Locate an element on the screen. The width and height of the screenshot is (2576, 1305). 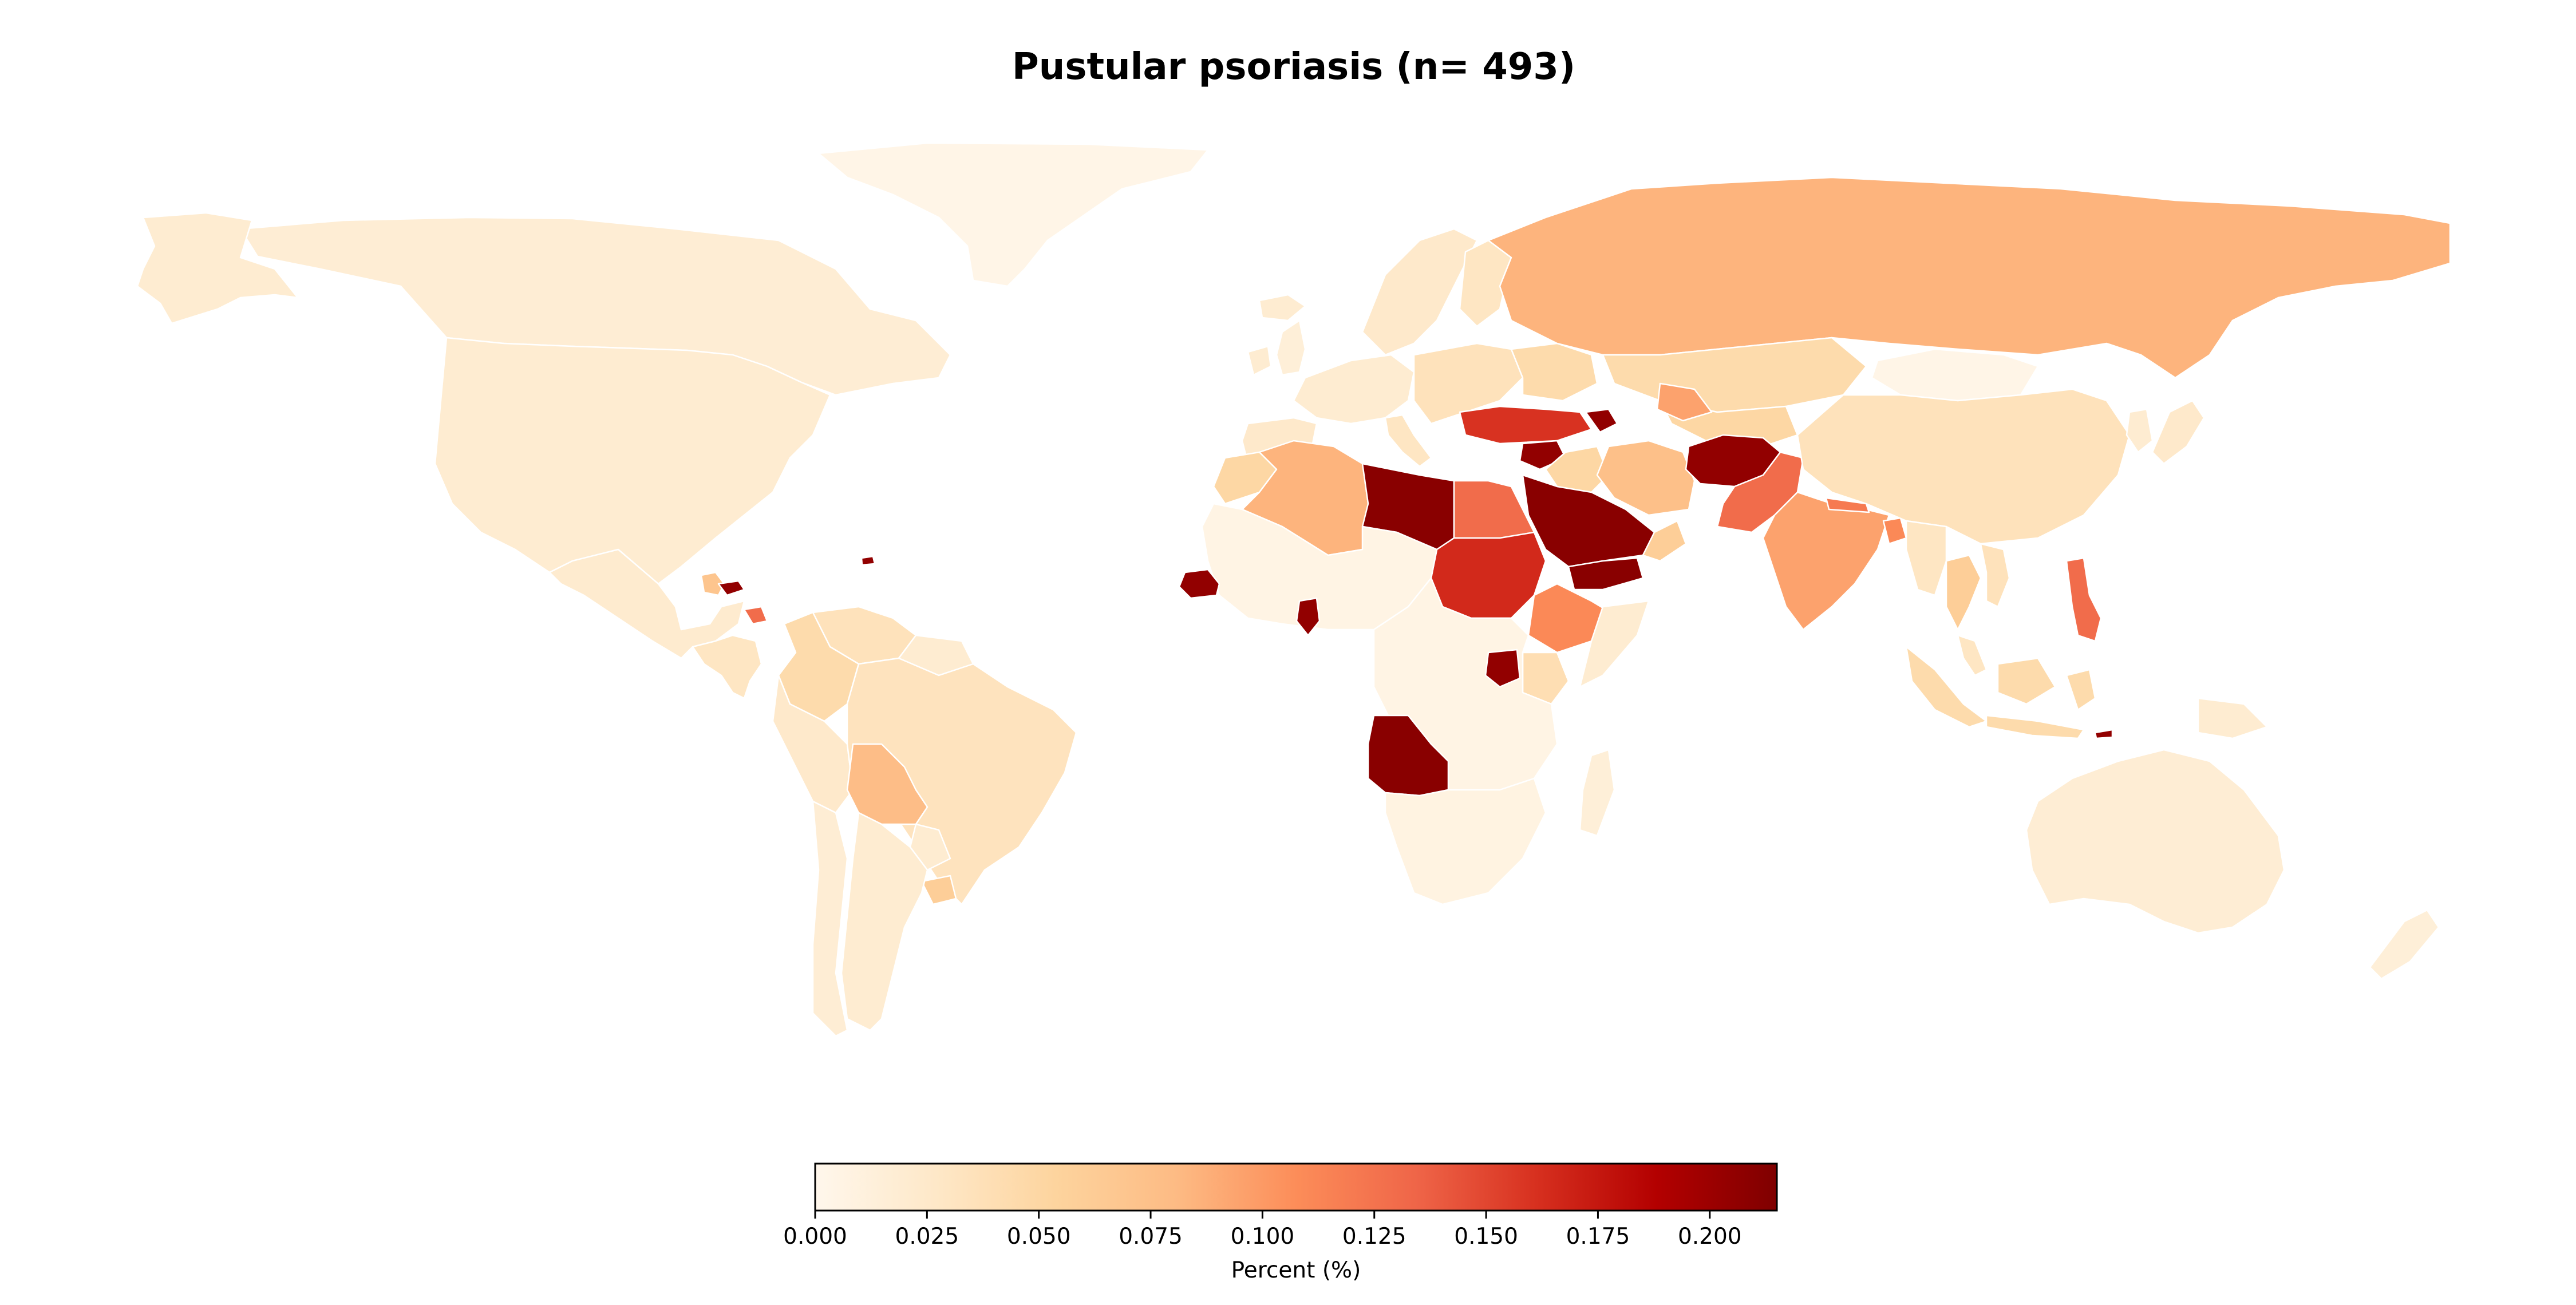
region-paraguay is located at coordinates (930, 847).